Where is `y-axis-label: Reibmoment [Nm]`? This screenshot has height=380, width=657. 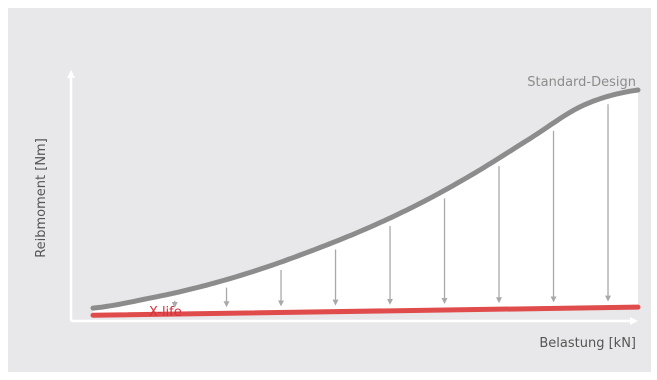
y-axis-label: Reibmoment [Nm] is located at coordinates (41, 198).